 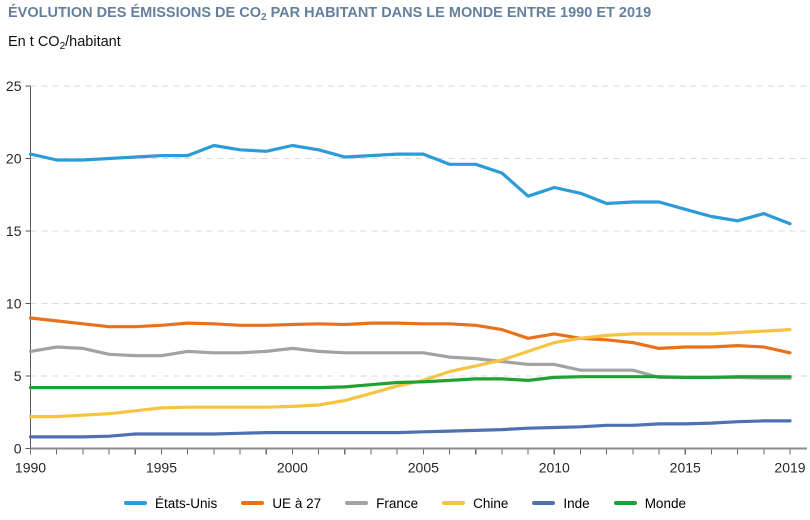 What do you see at coordinates (14, 304) in the screenshot?
I see `y-tick-label-10: 10` at bounding box center [14, 304].